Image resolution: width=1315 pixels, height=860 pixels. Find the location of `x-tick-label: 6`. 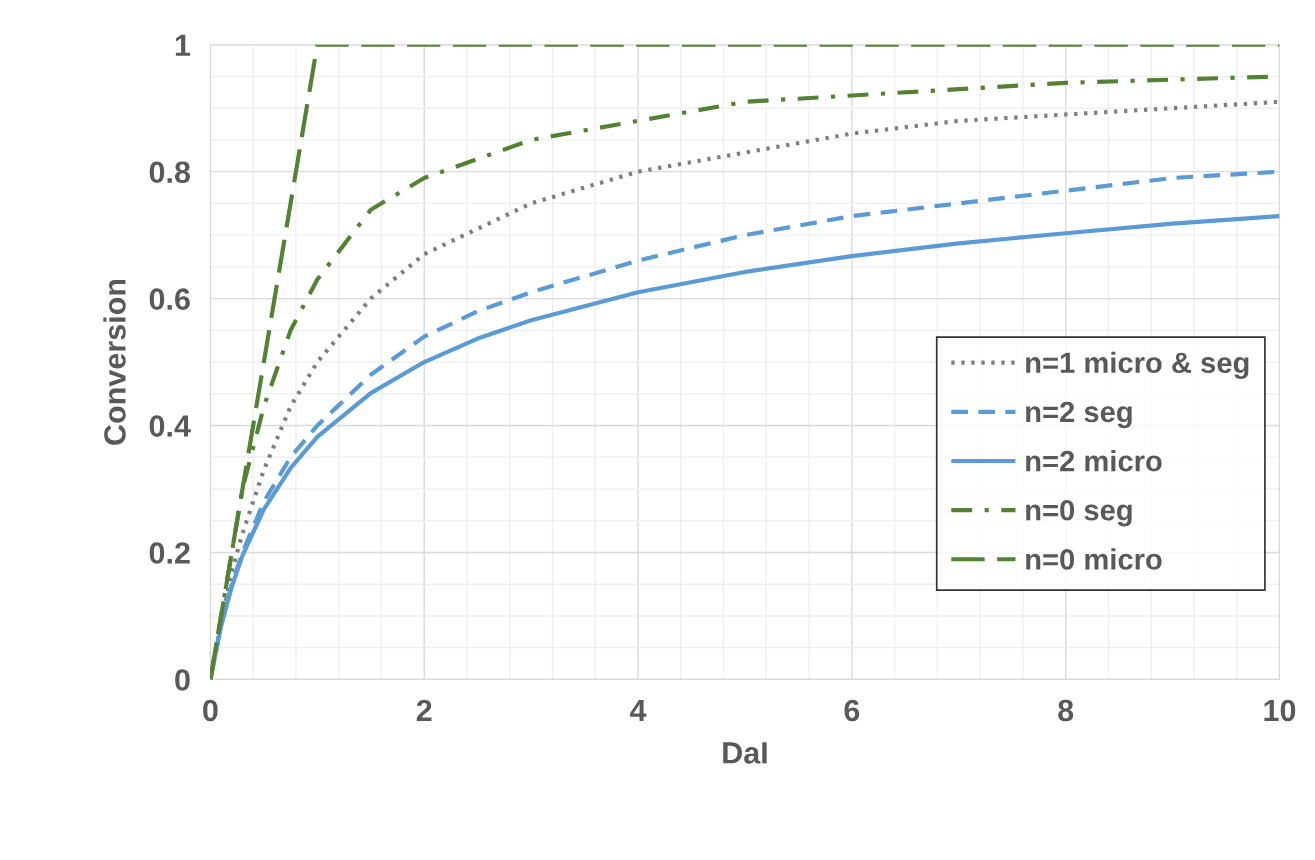

x-tick-label: 6 is located at coordinates (852, 710).